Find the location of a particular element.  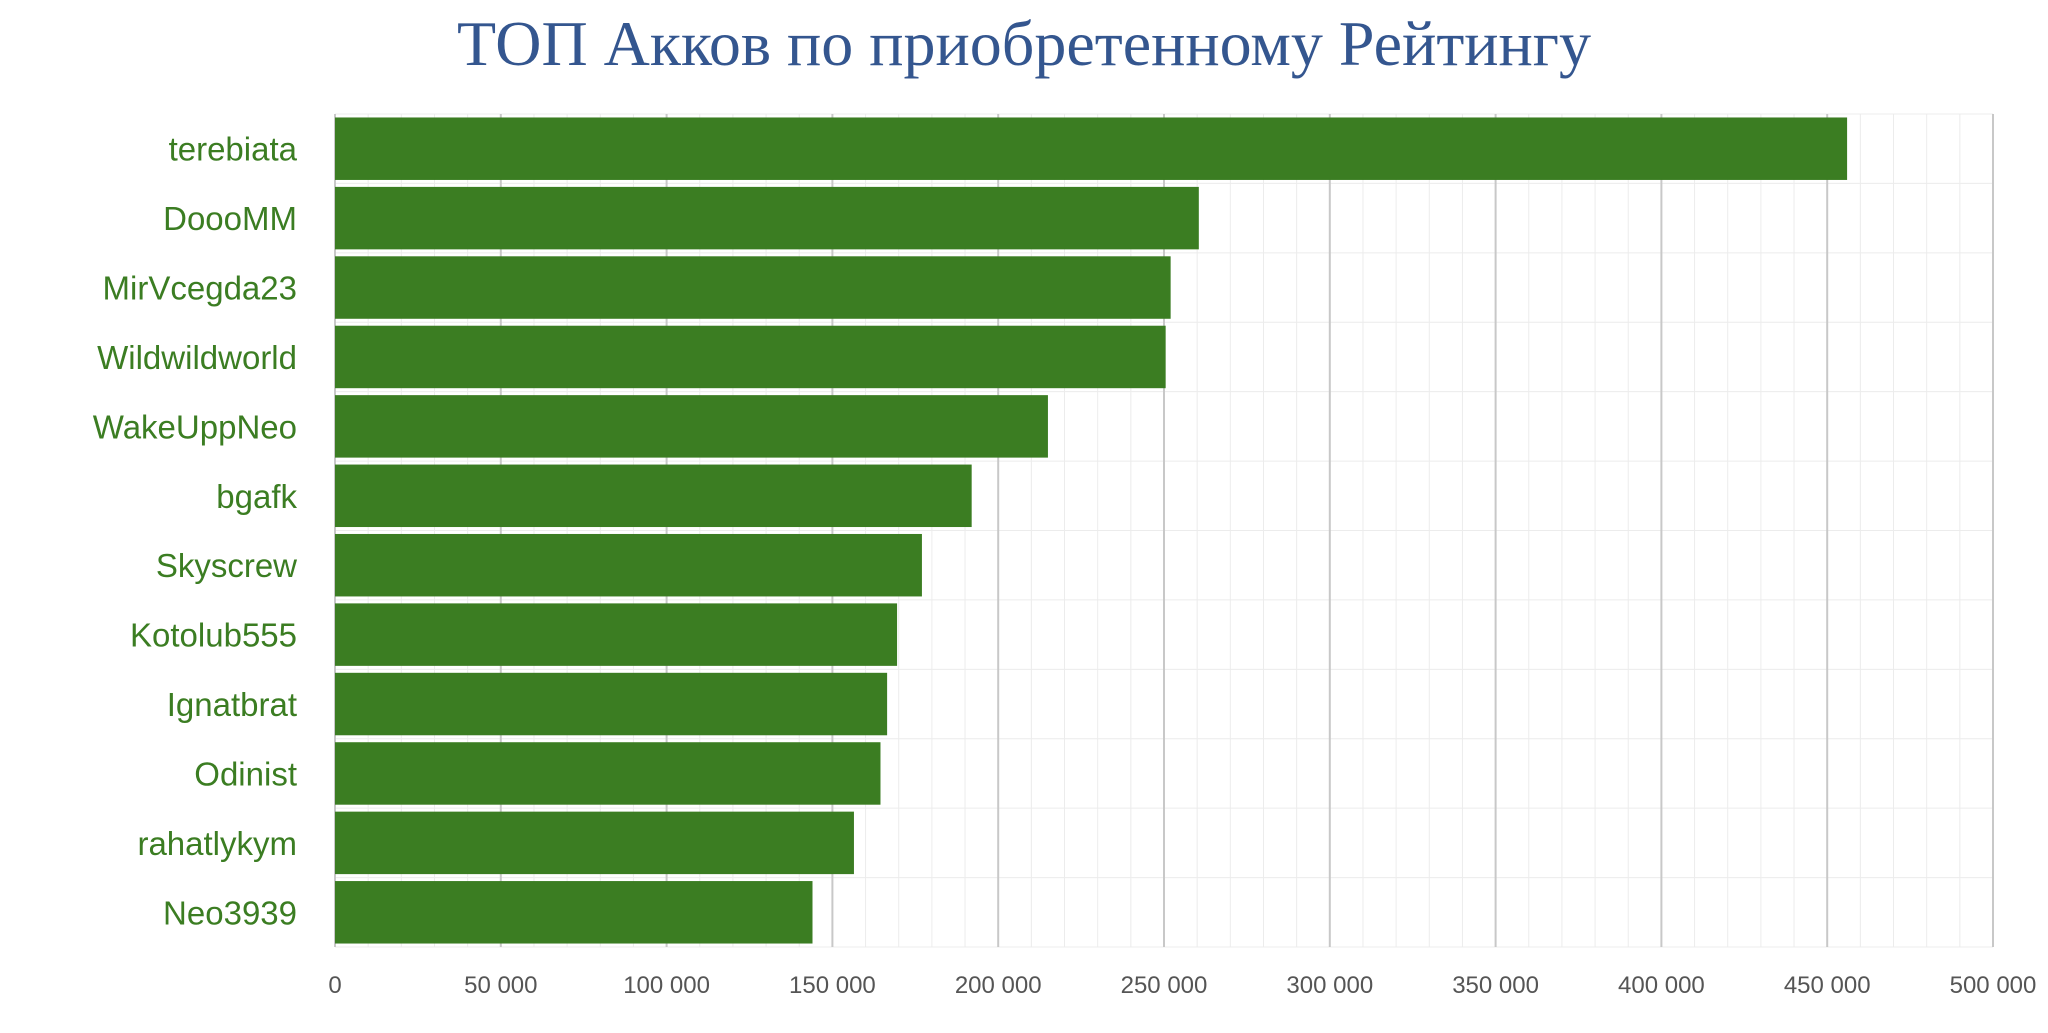

category-label: Kotolub555 is located at coordinates (213, 635).